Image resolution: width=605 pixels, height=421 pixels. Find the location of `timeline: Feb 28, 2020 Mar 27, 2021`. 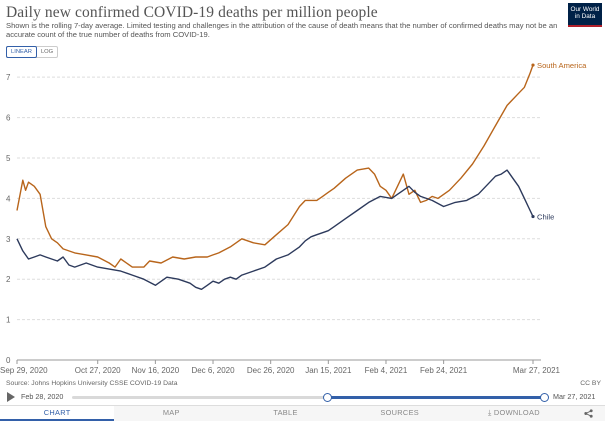

timeline: Feb 28, 2020 Mar 27, 2021 is located at coordinates (302, 397).